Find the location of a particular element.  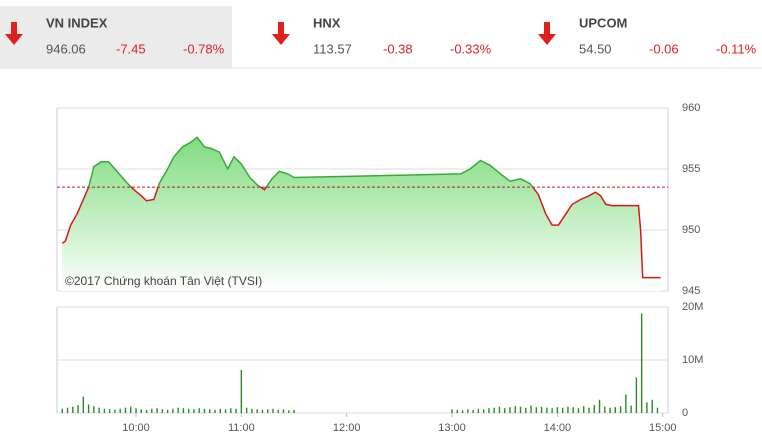

index-percent: -0.11% is located at coordinates (736, 48).